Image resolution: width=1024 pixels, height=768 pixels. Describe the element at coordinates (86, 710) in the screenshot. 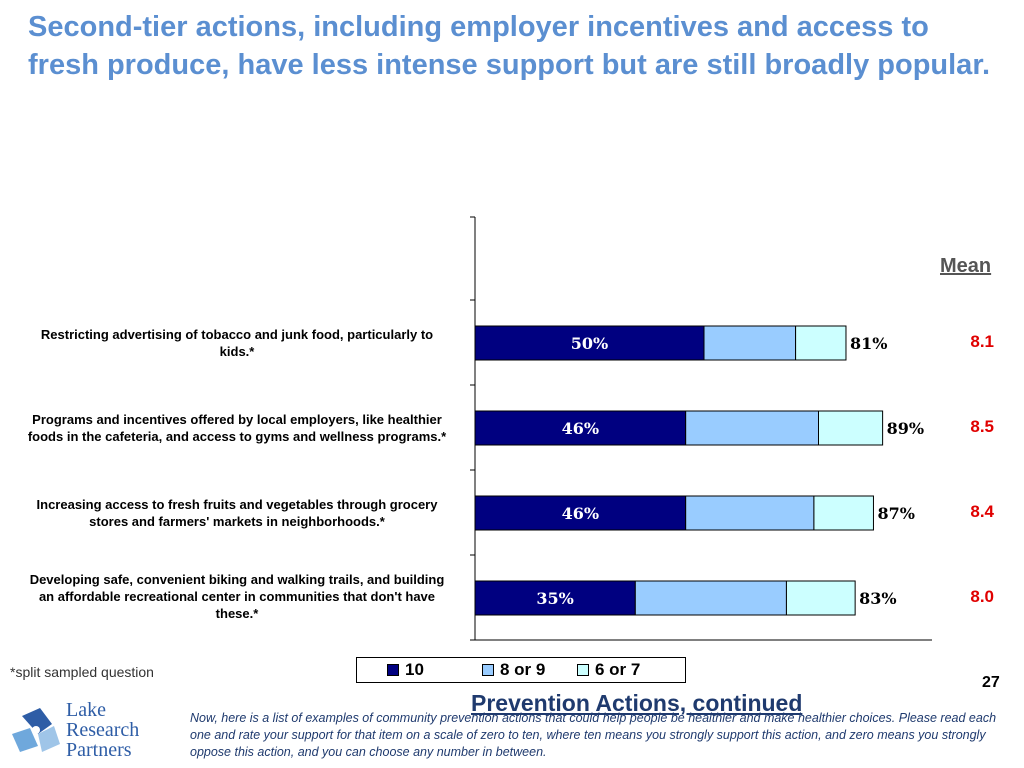

I see `logo-line-1: Lake` at that location.